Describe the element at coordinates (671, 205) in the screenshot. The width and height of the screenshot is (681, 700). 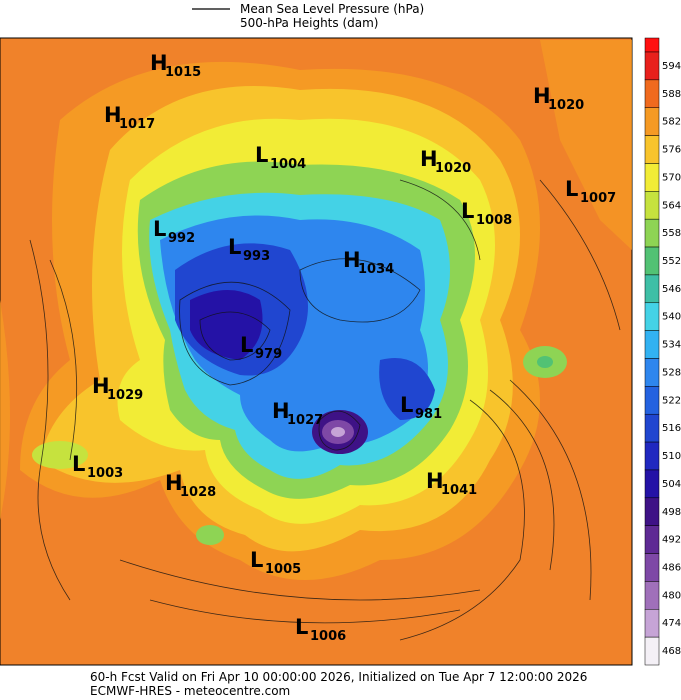
I see `colorbar-label: 564` at that location.